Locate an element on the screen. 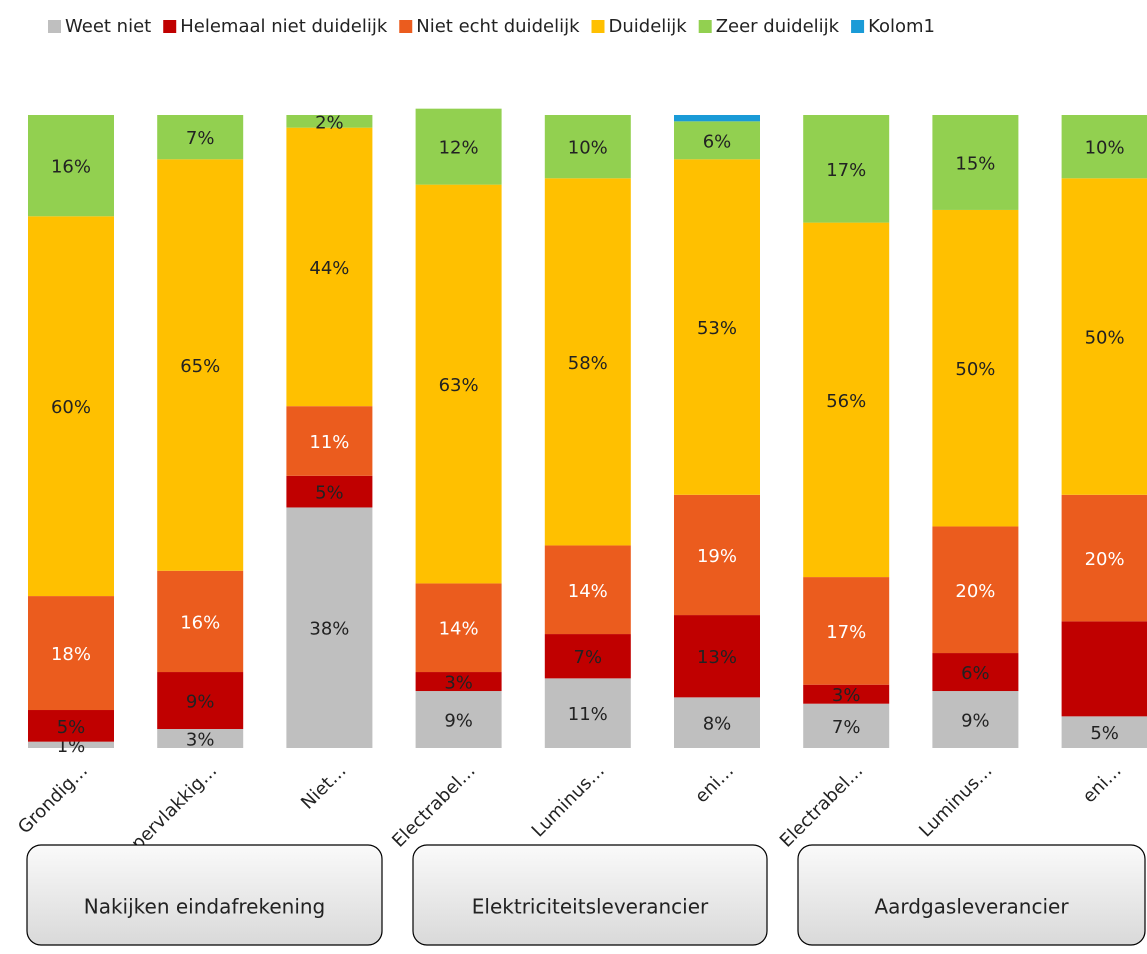  data-label: 8% is located at coordinates (717, 724).